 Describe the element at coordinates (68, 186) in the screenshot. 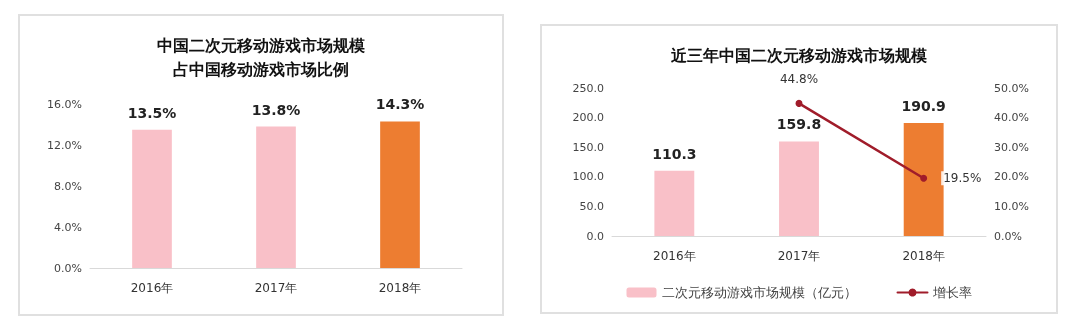

I see `y-tick-label: 8.0%` at that location.